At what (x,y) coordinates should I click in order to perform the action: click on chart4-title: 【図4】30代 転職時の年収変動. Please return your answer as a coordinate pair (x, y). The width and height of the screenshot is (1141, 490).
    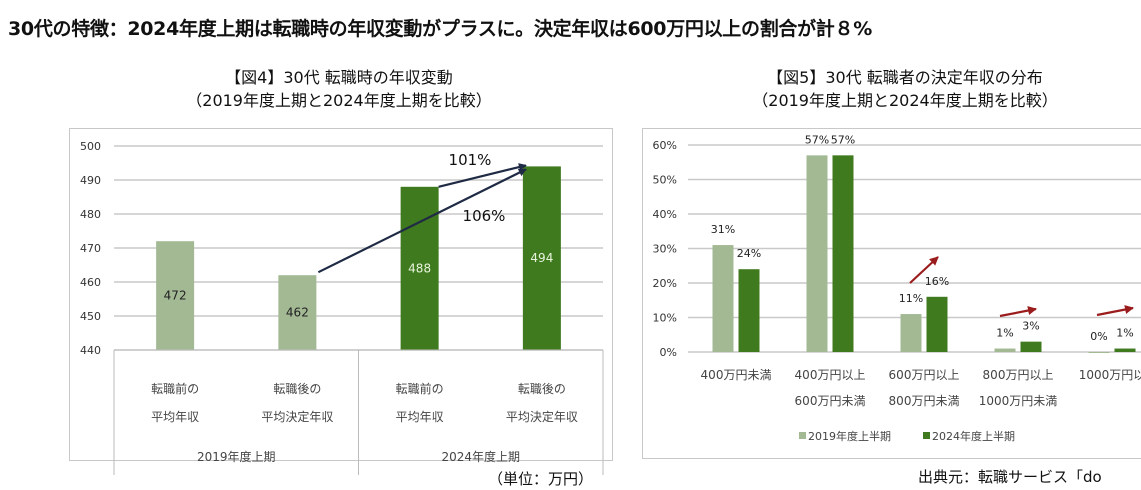
    Looking at the image, I should click on (339, 77).